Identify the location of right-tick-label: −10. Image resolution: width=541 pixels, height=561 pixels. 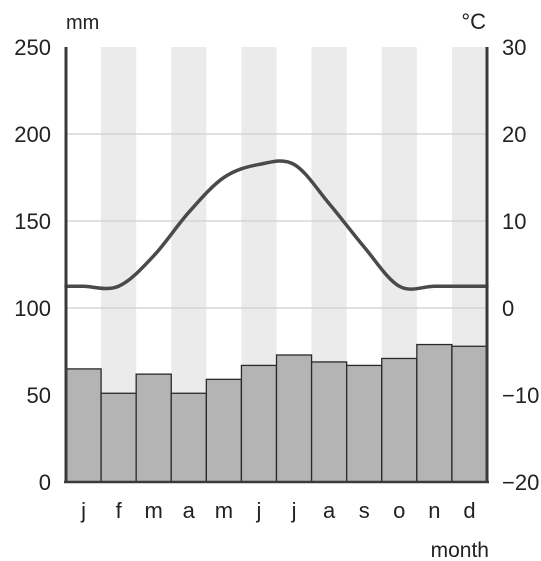
(520, 395).